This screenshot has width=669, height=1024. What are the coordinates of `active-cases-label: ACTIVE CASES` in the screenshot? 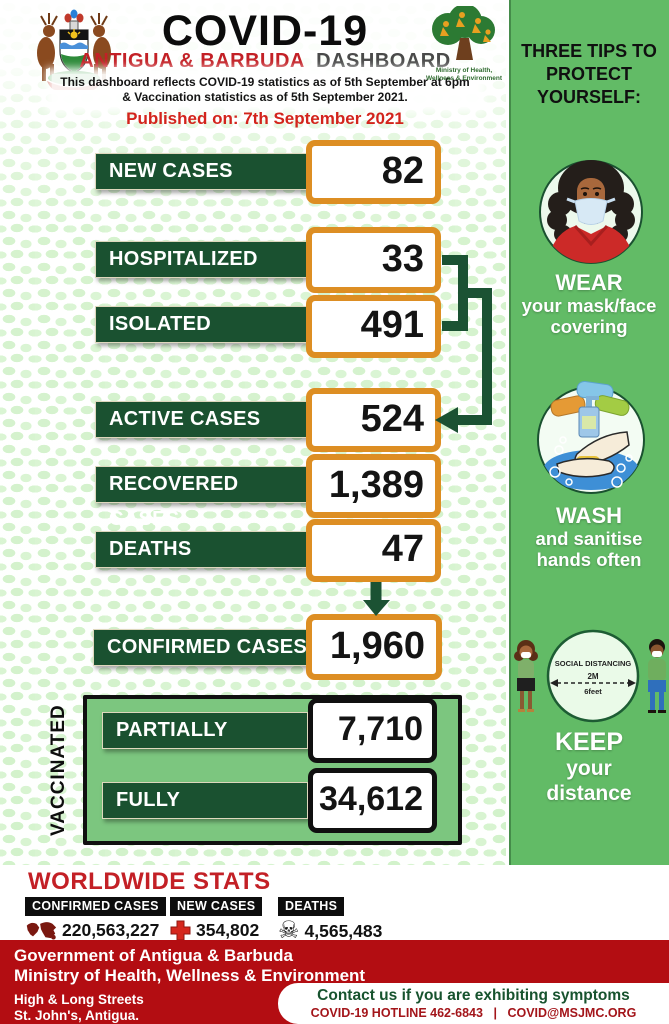 It's located at (202, 419).